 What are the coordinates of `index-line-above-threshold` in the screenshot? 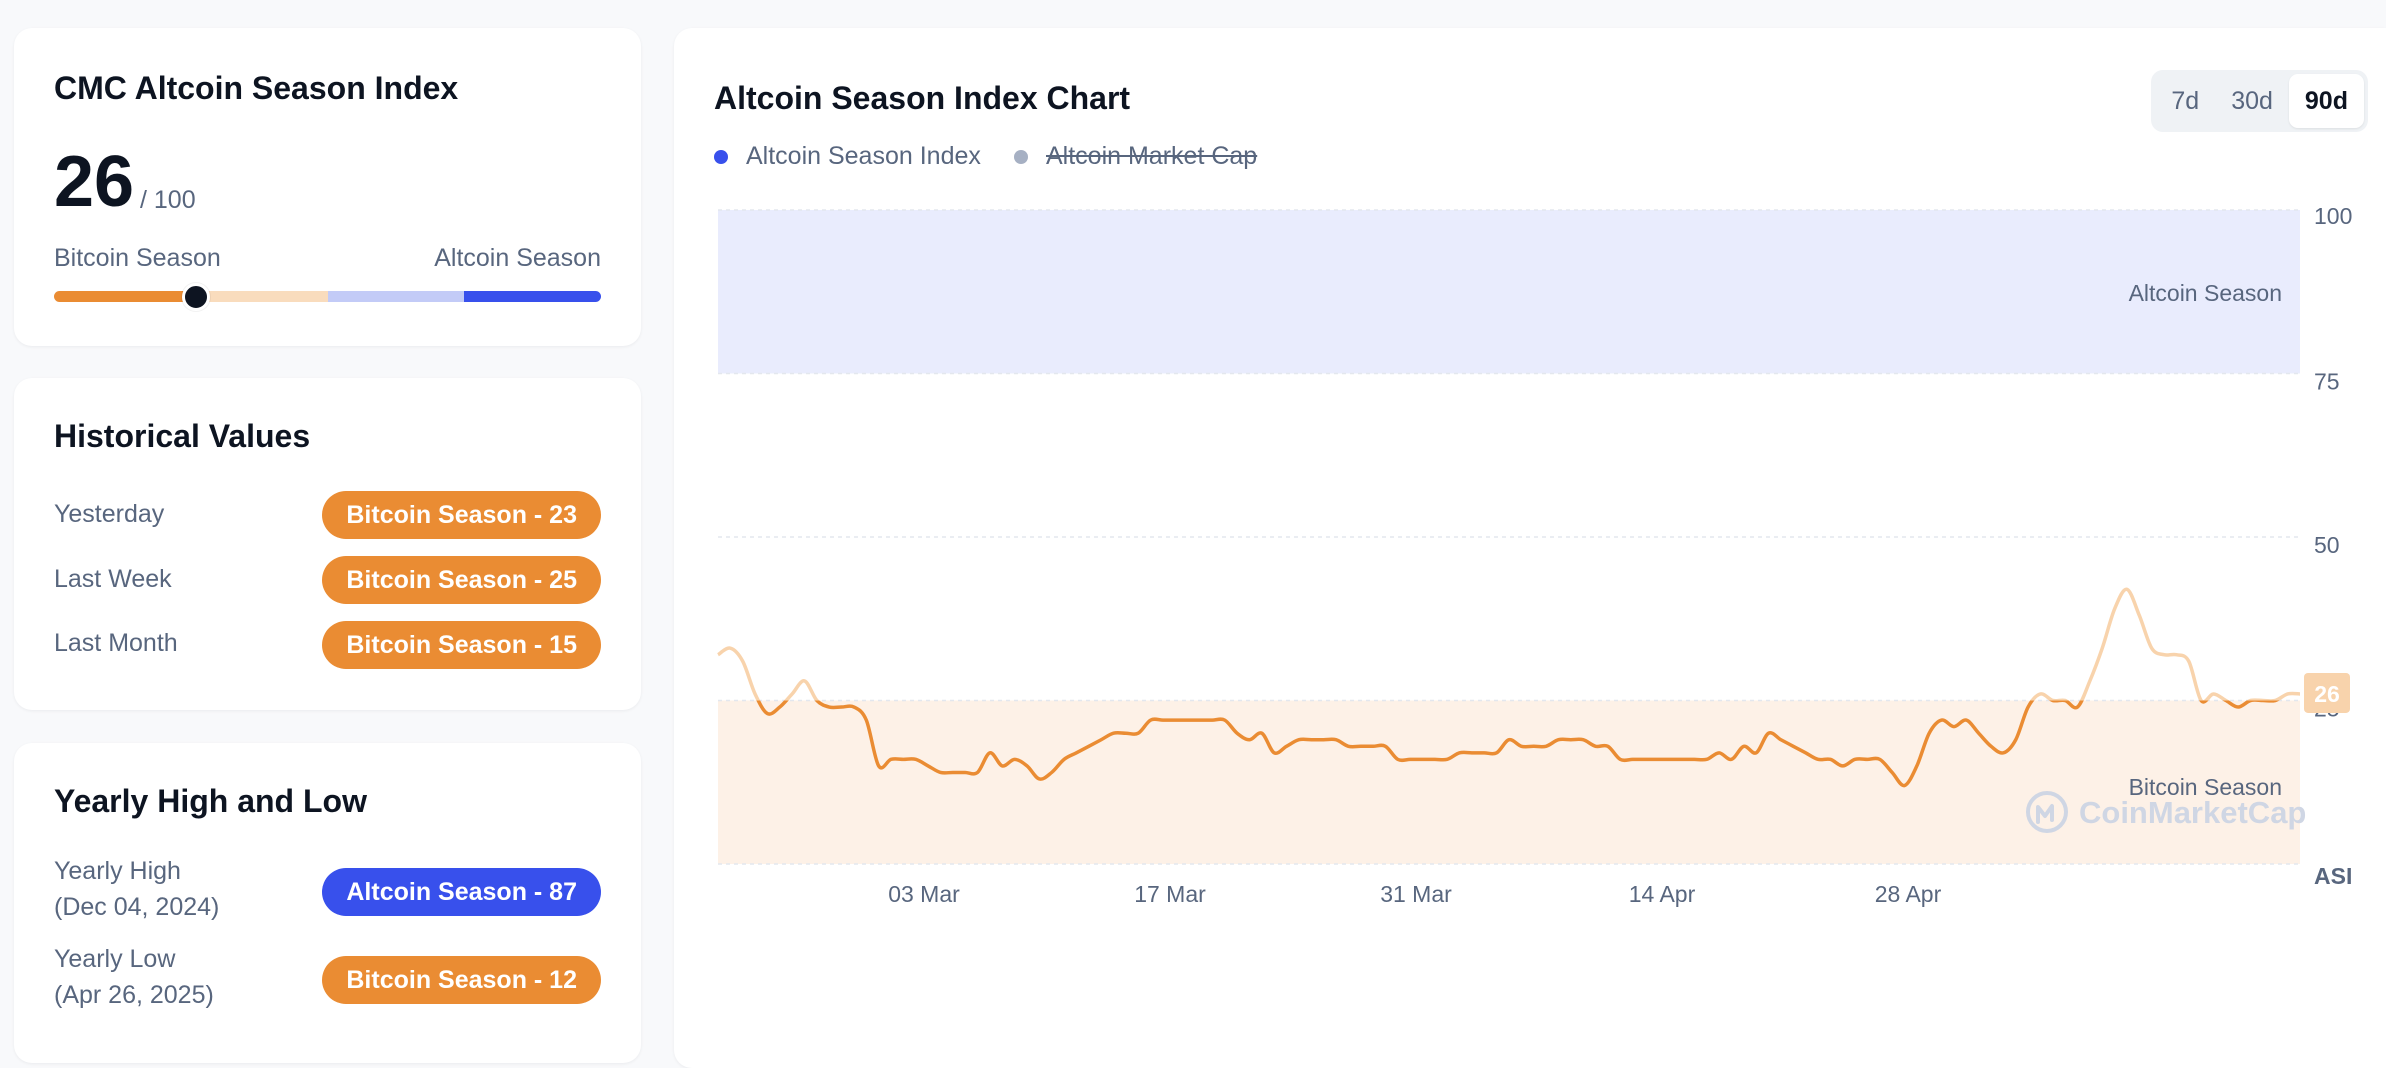 It's located at (1509, 644).